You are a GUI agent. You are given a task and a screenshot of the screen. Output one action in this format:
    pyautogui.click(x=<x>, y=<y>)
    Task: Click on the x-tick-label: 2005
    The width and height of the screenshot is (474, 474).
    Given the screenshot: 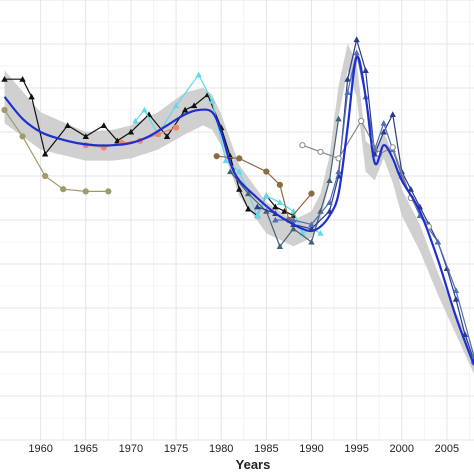 What is the action you would take?
    pyautogui.click(x=447, y=449)
    